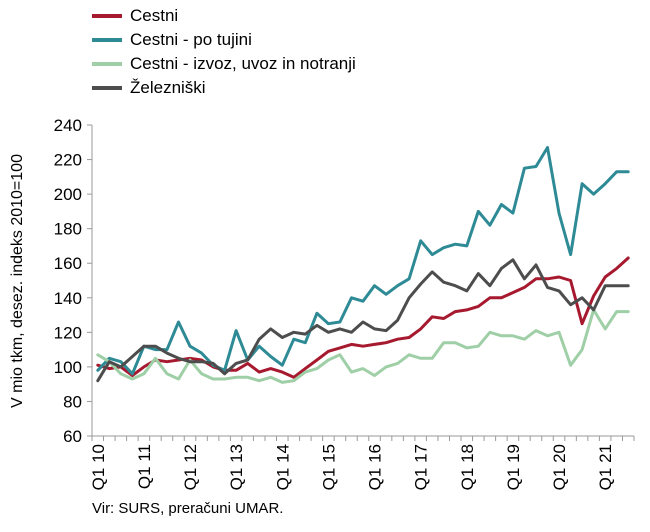 Image resolution: width=650 pixels, height=532 pixels. What do you see at coordinates (224, 16) in the screenshot?
I see `legend-item: Cestni` at bounding box center [224, 16].